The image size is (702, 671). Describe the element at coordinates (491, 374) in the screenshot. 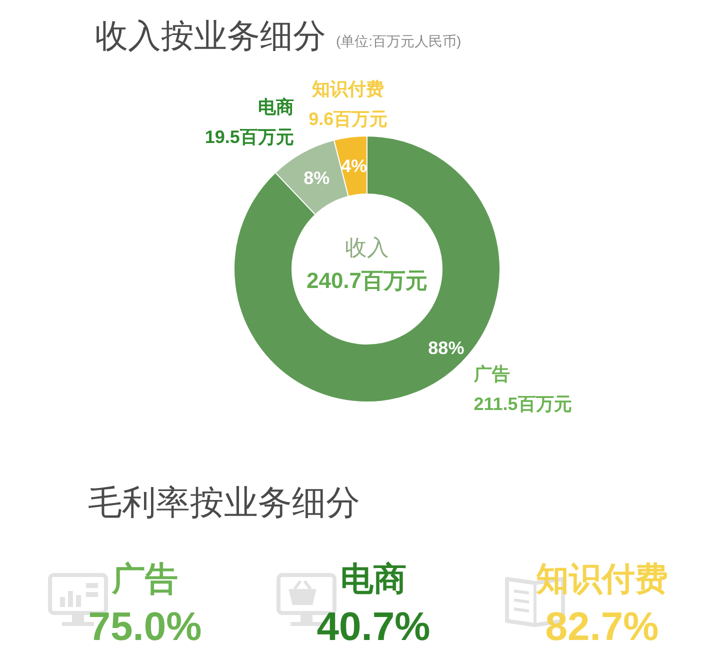

I see `slice-label: 广告` at that location.